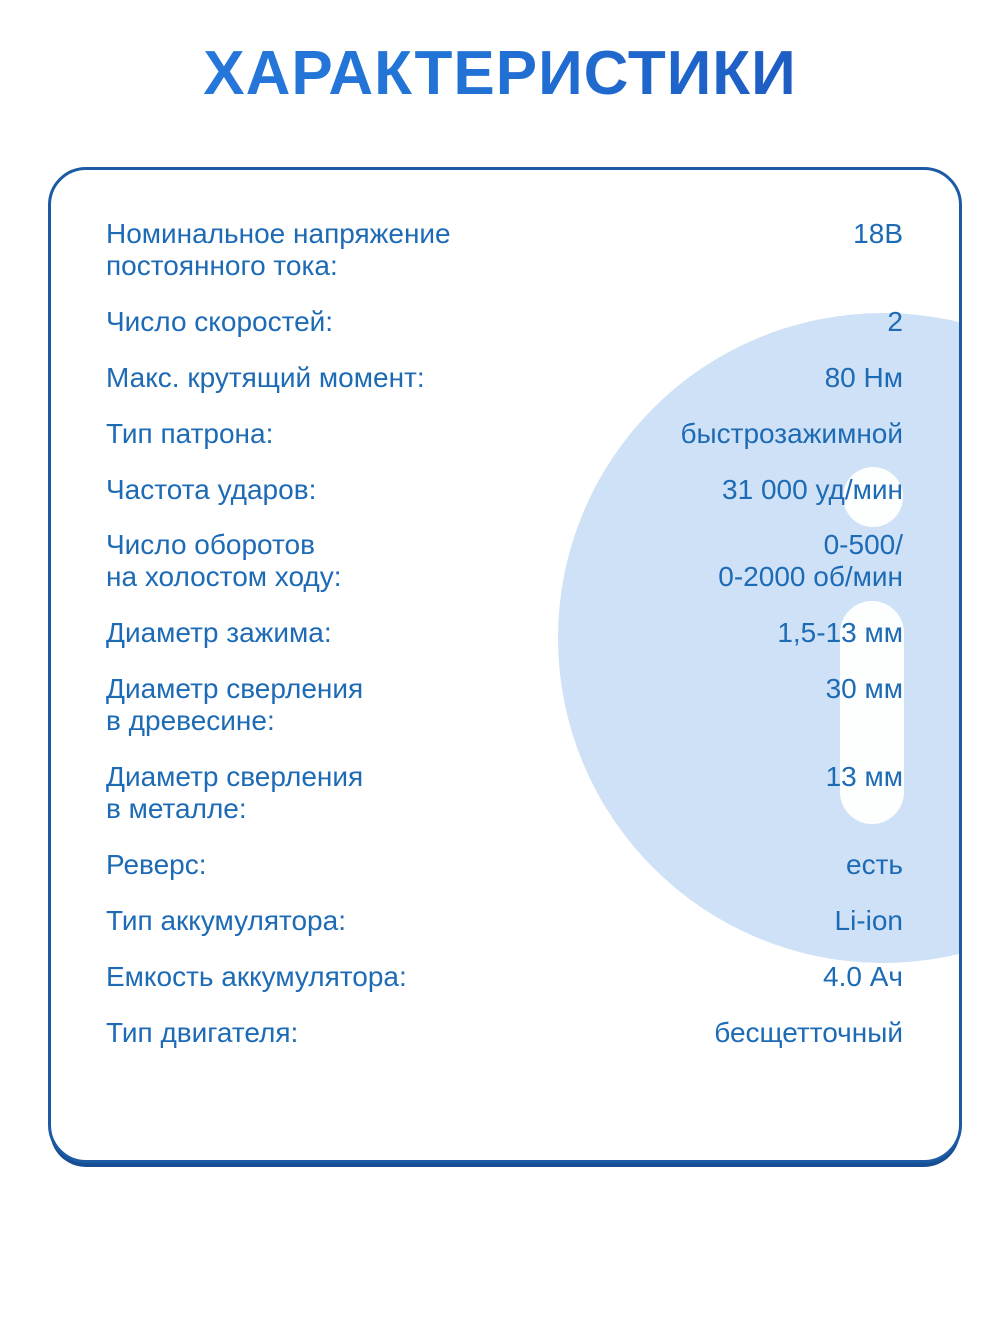  I want to click on spec-row: Диаметр сверления в металле: 13 мм, so click(504, 793).